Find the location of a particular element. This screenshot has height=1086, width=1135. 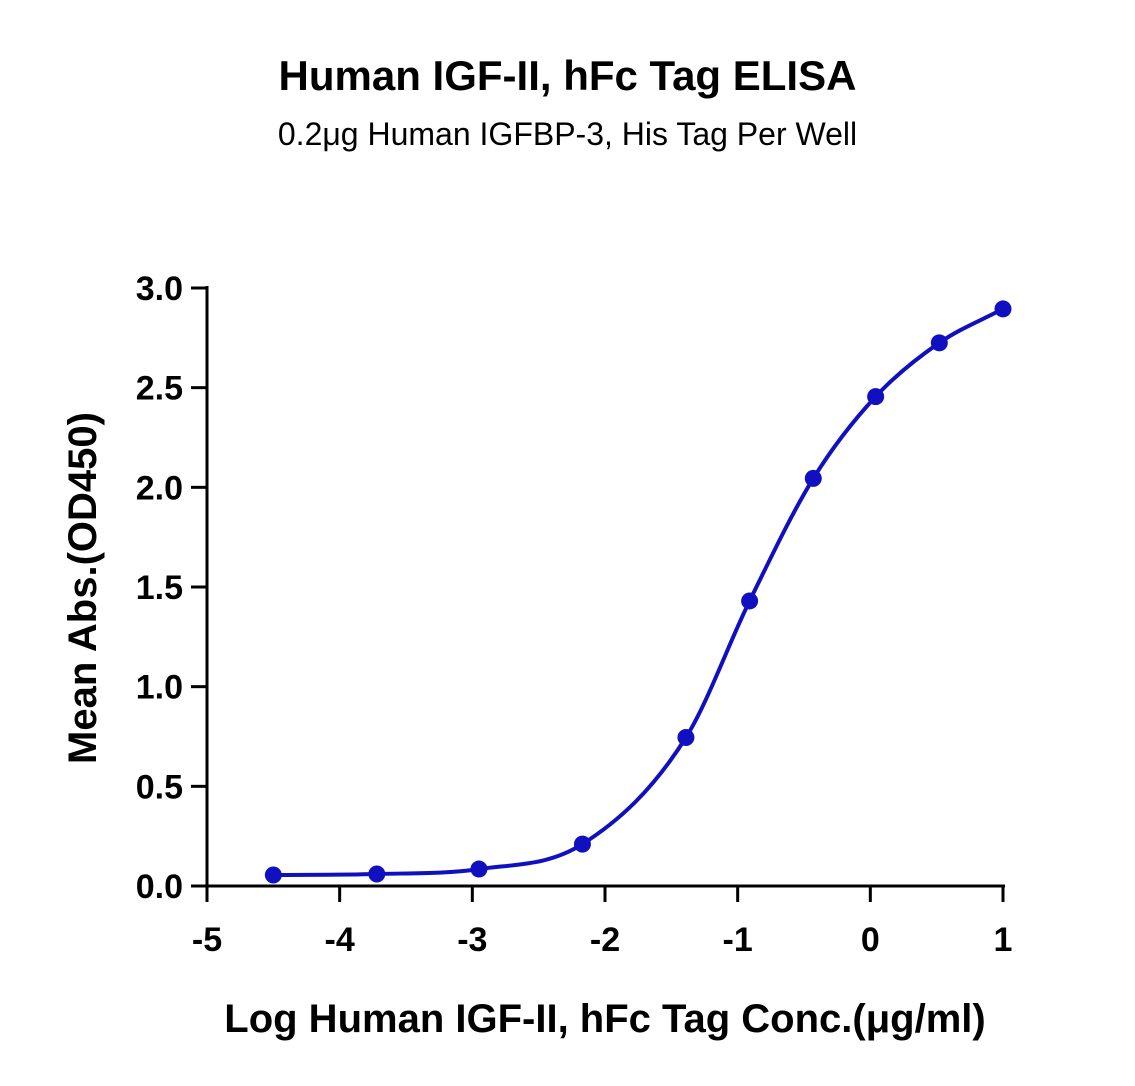

y-tick-label: 2.5 is located at coordinates (159, 389).